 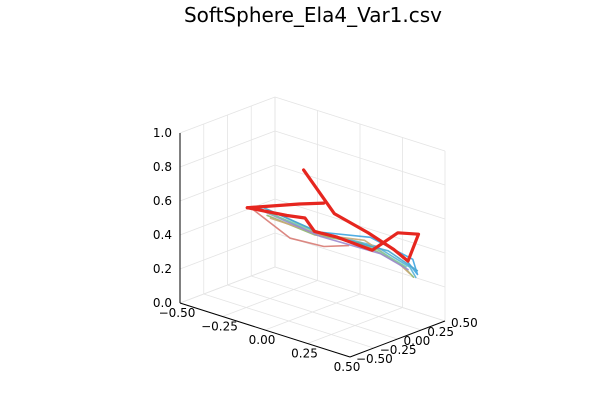 What do you see at coordinates (162, 235) in the screenshot?
I see `z-tick-label: 0.4` at bounding box center [162, 235].